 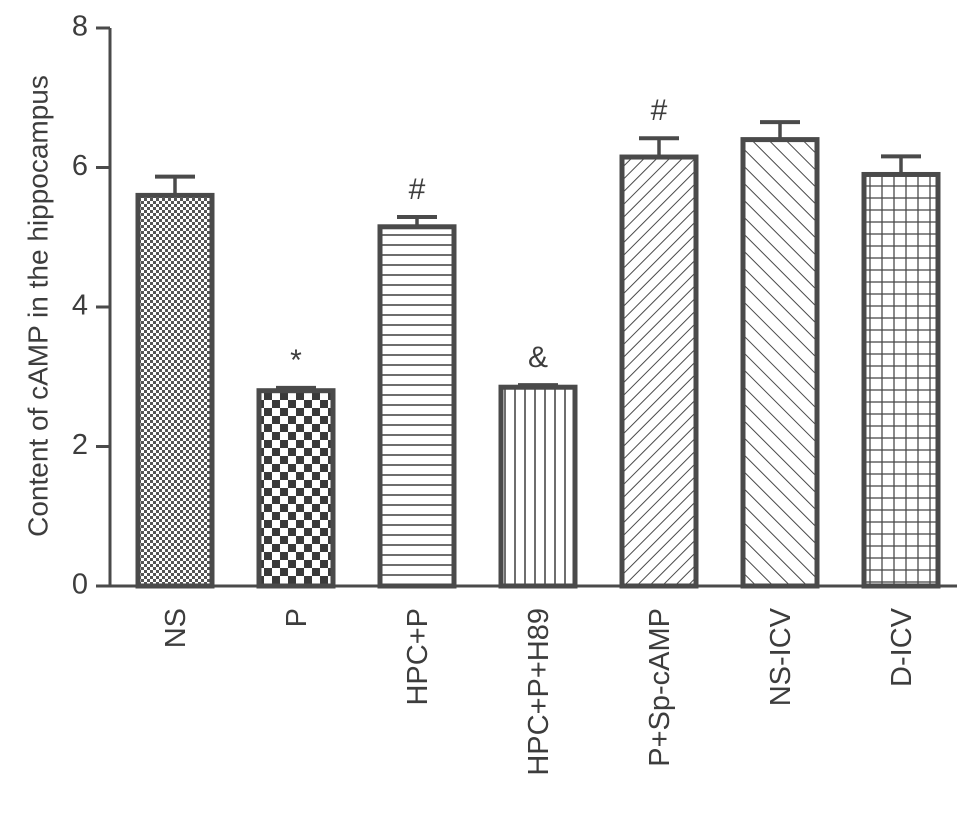 What do you see at coordinates (80, 445) in the screenshot?
I see `y-tick-label: 2` at bounding box center [80, 445].